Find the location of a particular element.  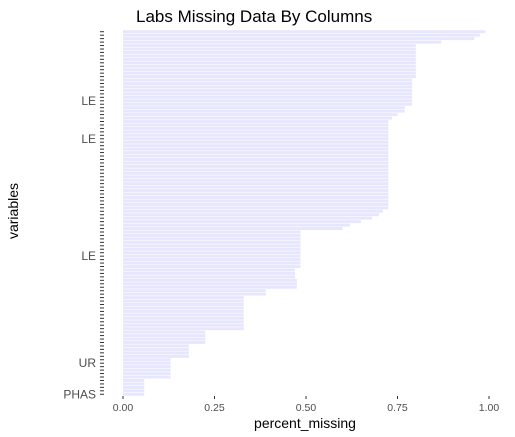

x-axis-title: percent_missing is located at coordinates (305, 423).